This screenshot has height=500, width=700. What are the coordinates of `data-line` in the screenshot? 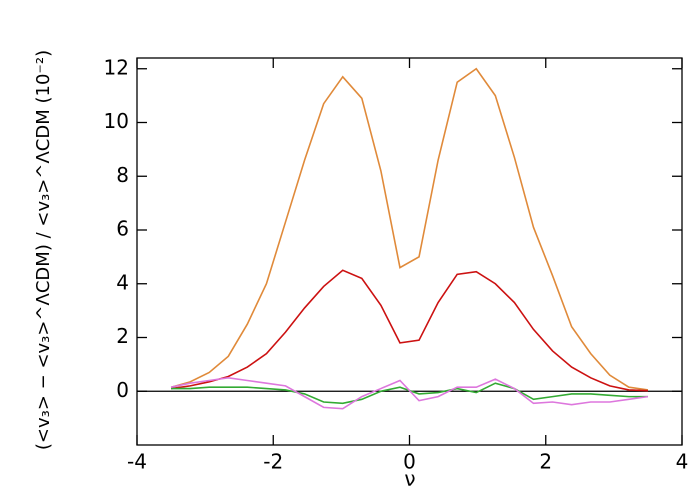 It's located at (409, 393).